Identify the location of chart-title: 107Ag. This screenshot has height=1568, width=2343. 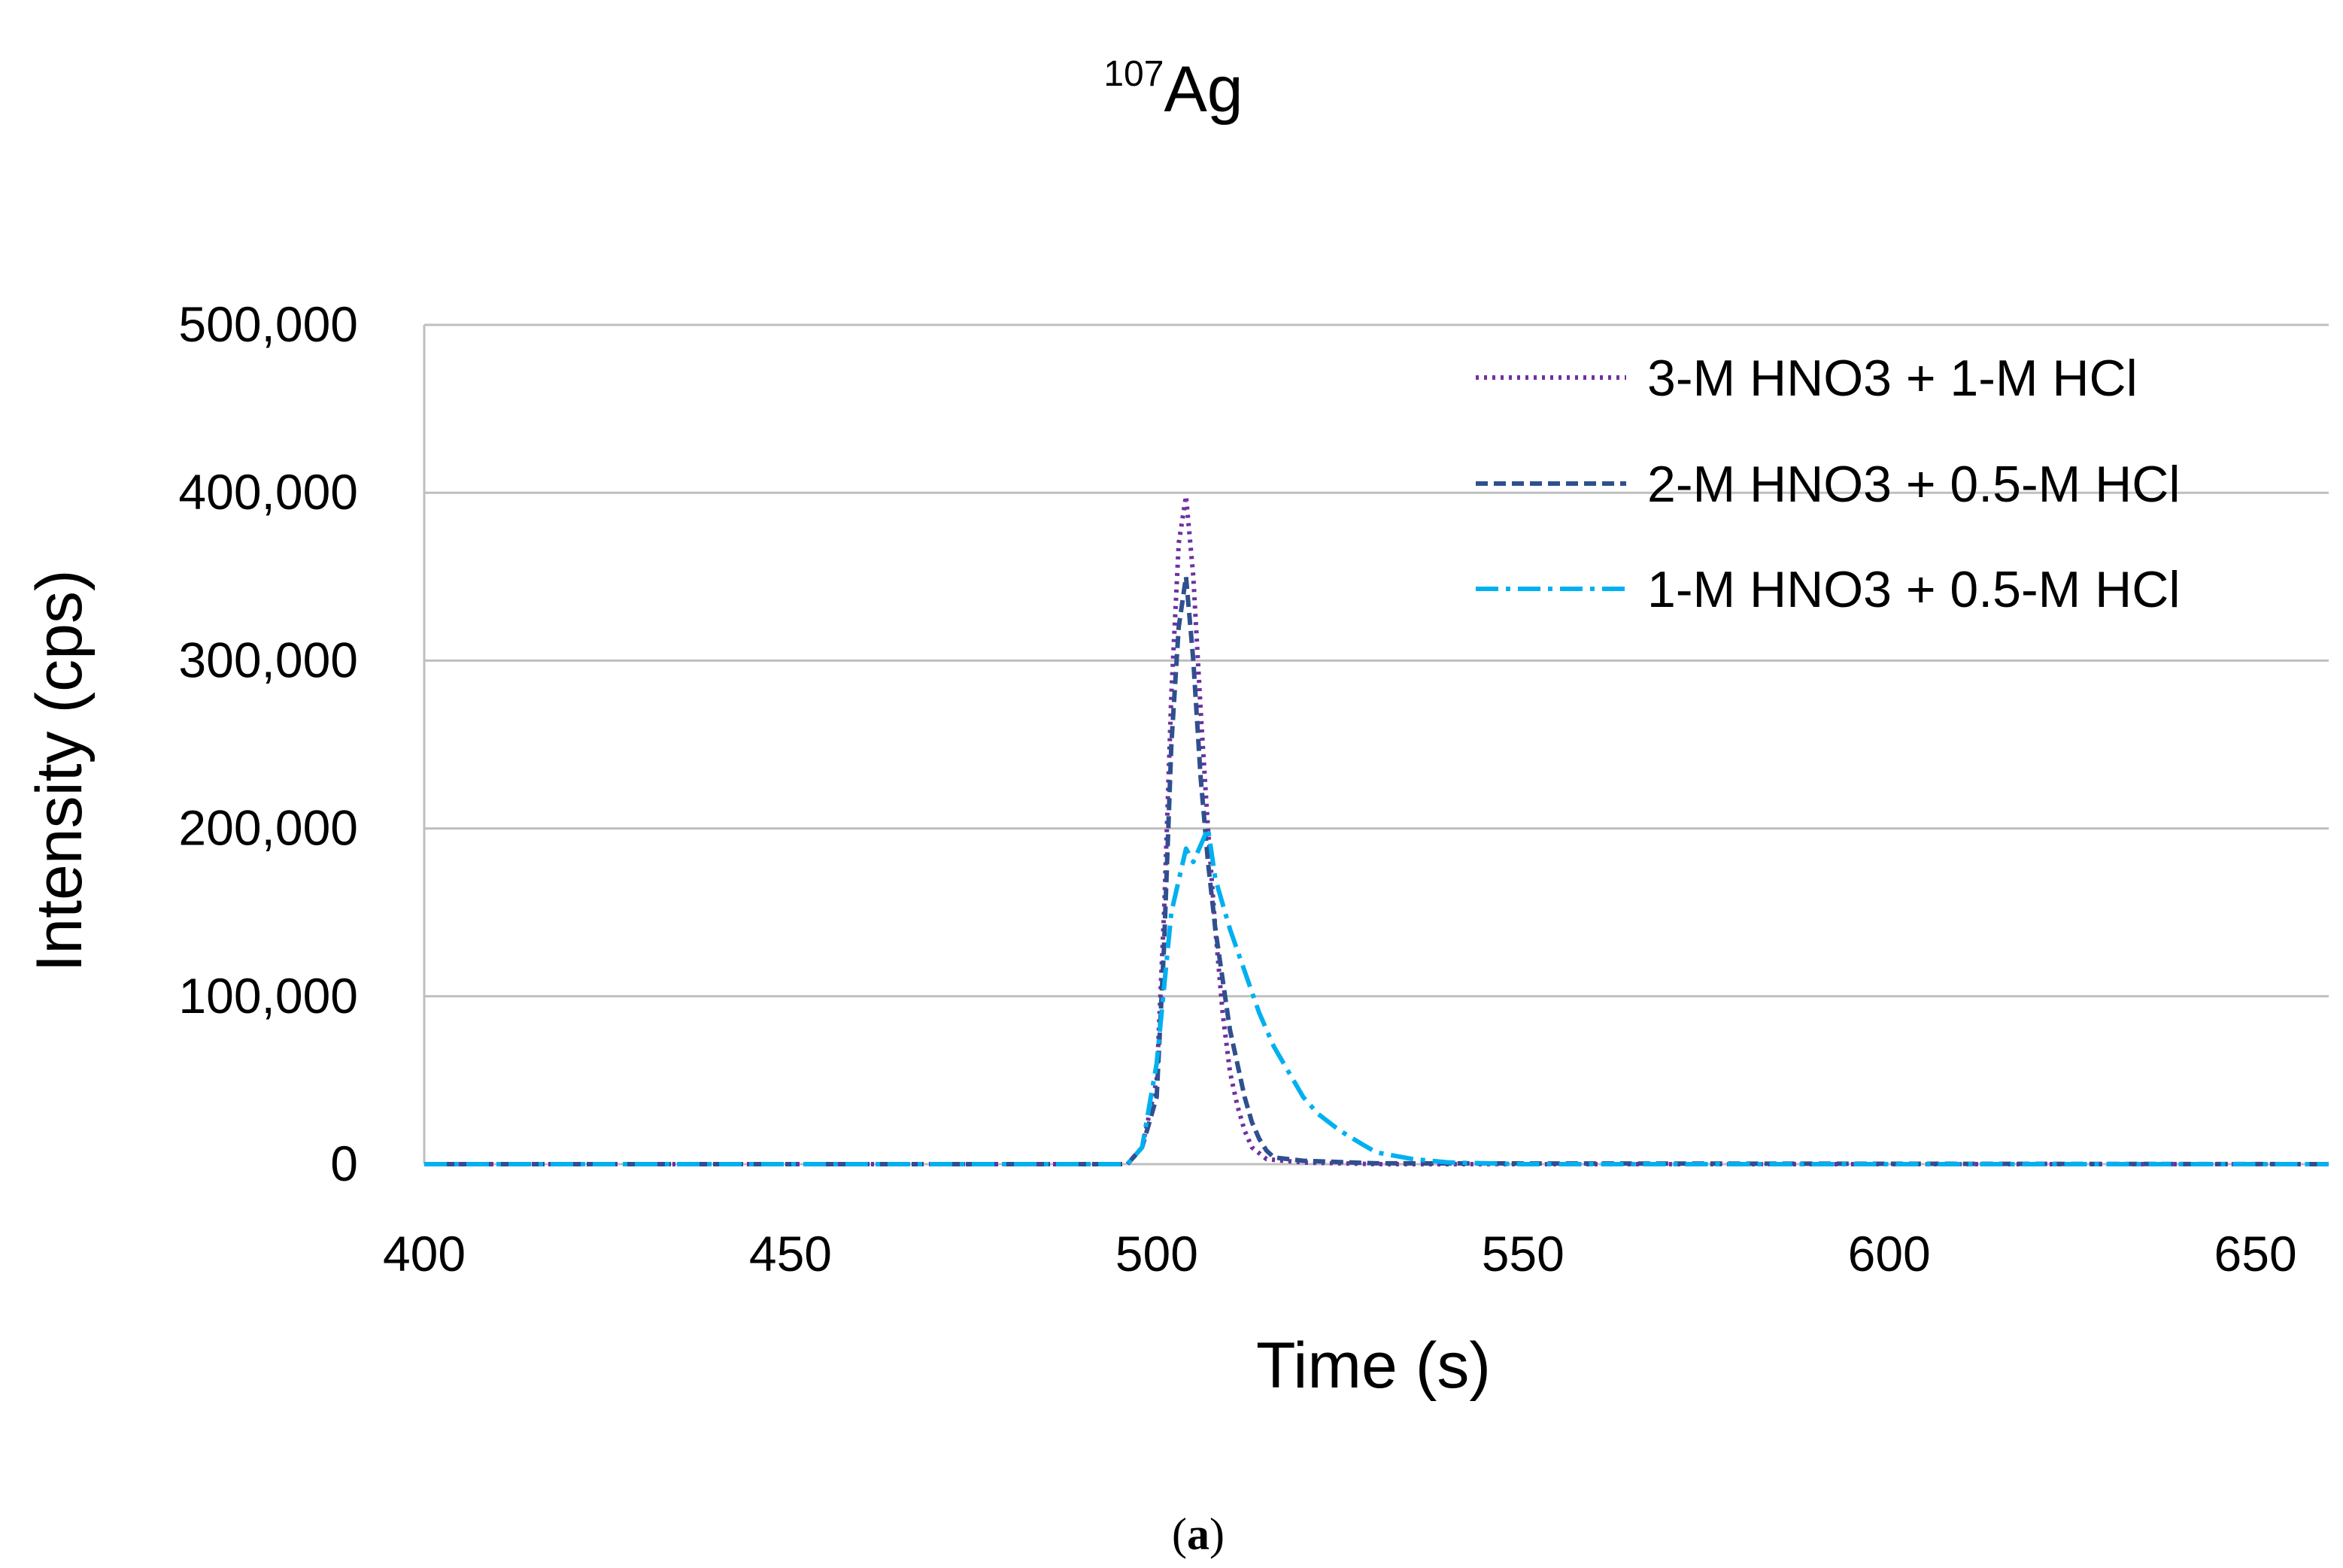
(1173, 90).